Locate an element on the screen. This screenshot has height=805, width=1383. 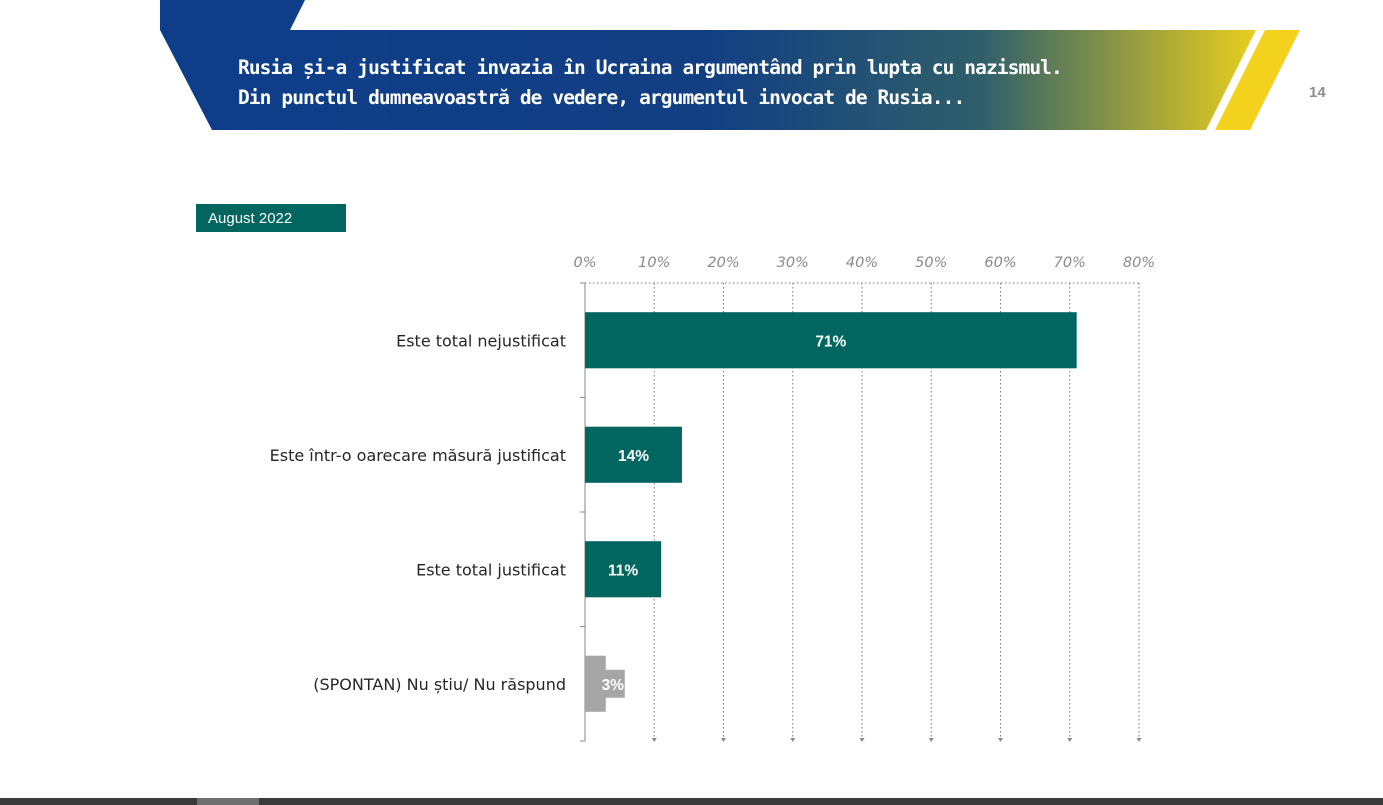
data-label-background is located at coordinates (614, 683).